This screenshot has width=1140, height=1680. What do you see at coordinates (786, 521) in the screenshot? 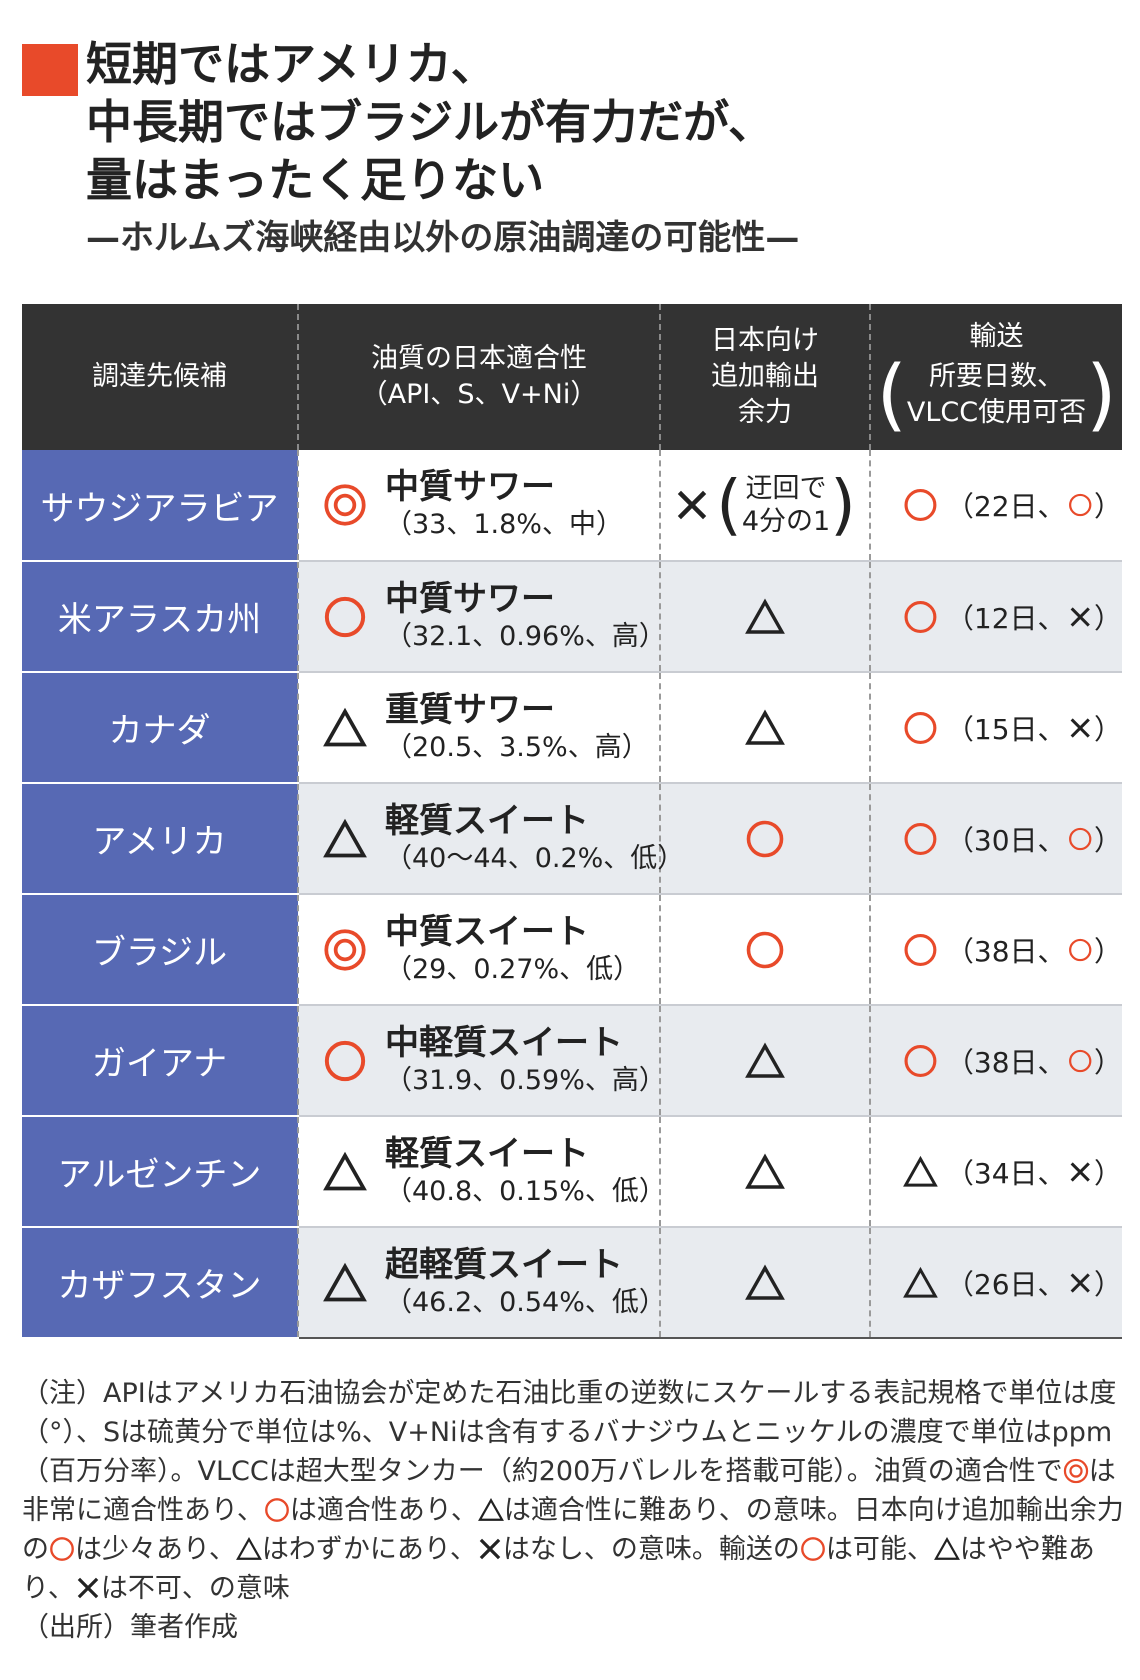
I see `export-note: 4分の1` at bounding box center [786, 521].